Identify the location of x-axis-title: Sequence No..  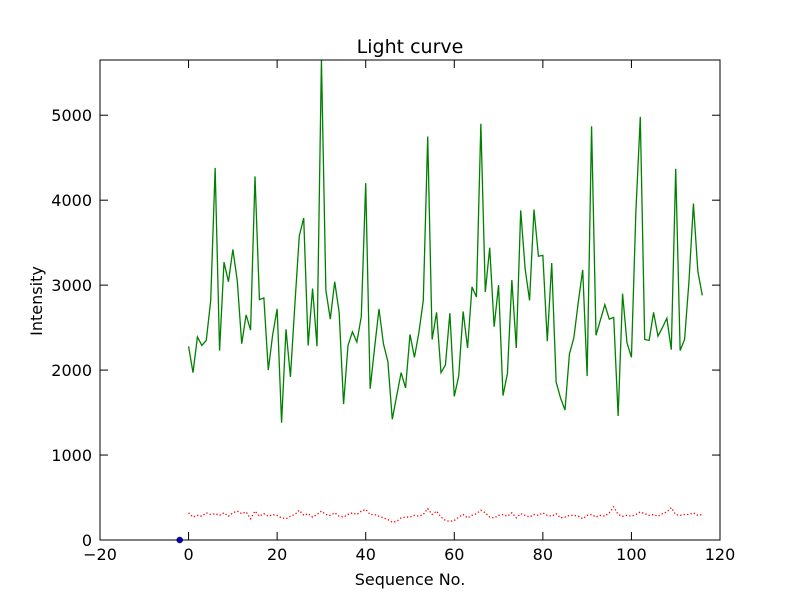
(410, 579).